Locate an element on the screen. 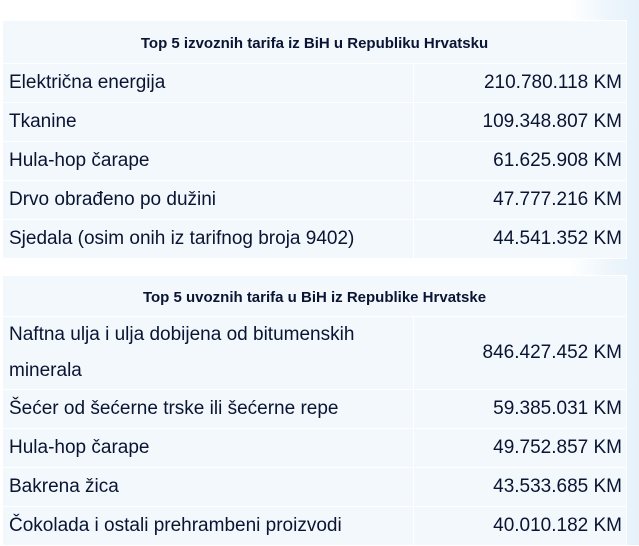 This screenshot has width=639, height=546. tariff-value: 47.777.216 KM is located at coordinates (520, 200).